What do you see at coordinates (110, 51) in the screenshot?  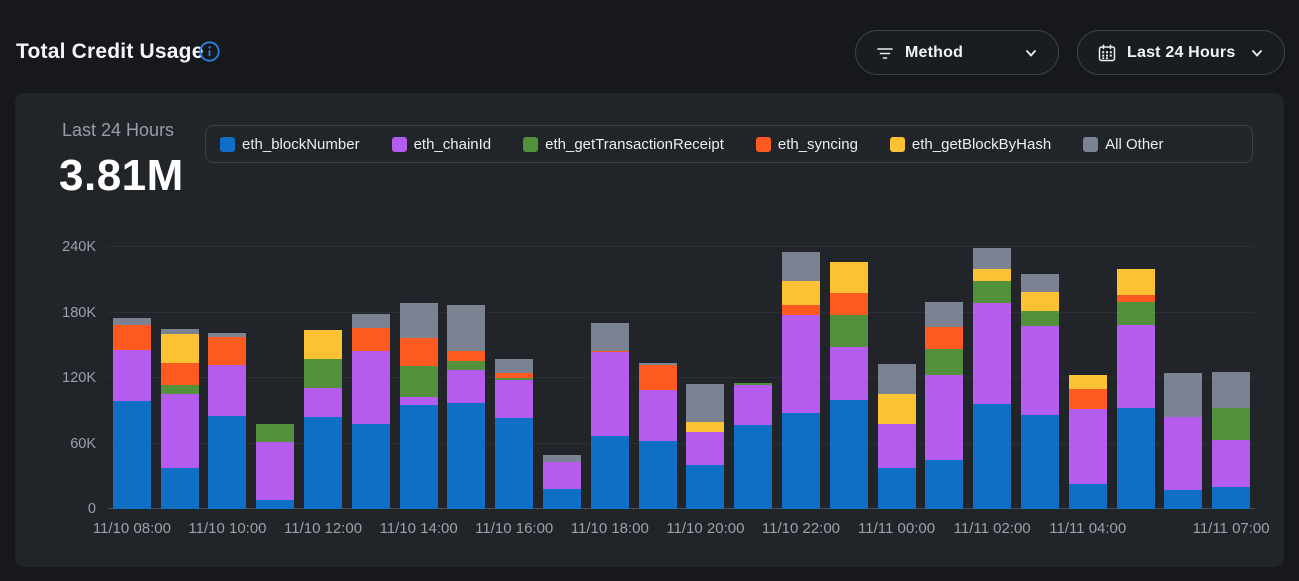 I see `page-title: Total Credit Usage` at bounding box center [110, 51].